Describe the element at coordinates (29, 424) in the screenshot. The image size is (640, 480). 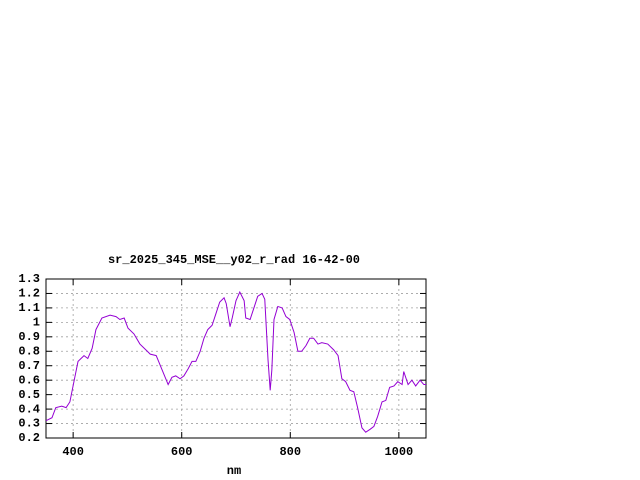
I see `y-tick-label: 0.3` at that location.